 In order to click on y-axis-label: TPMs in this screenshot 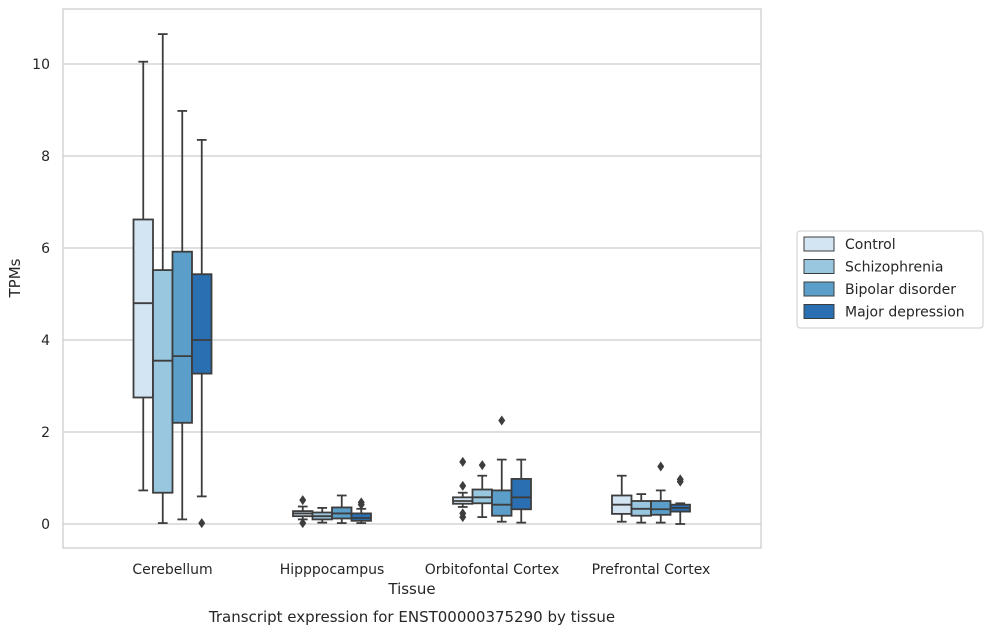, I will do `click(15, 278)`.